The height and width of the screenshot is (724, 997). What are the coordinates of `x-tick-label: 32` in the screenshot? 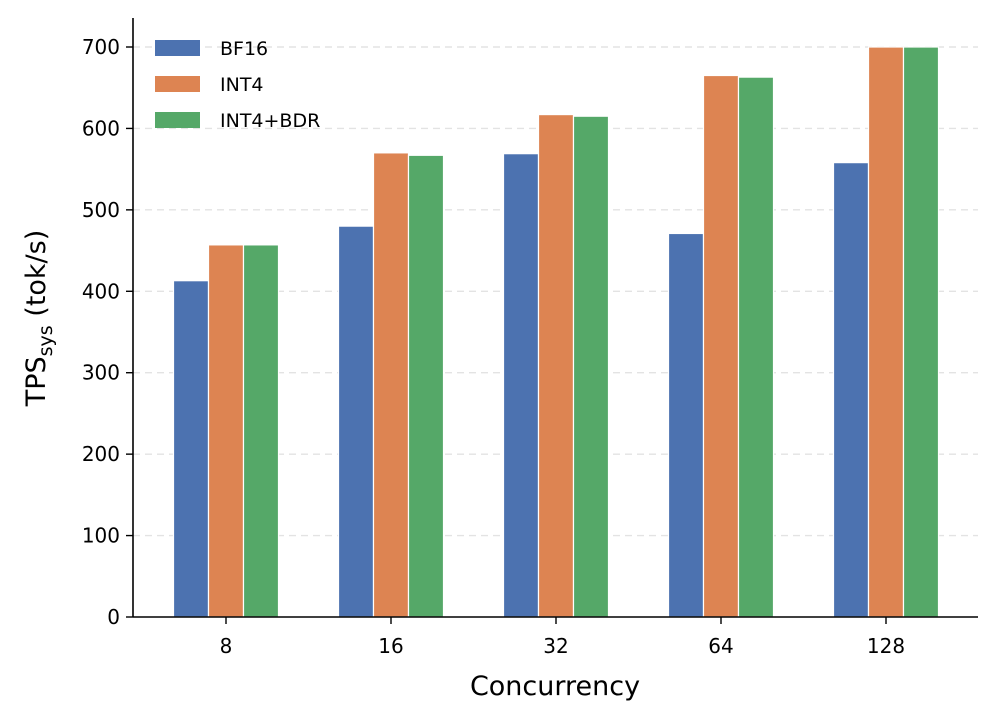 It's located at (555, 646).